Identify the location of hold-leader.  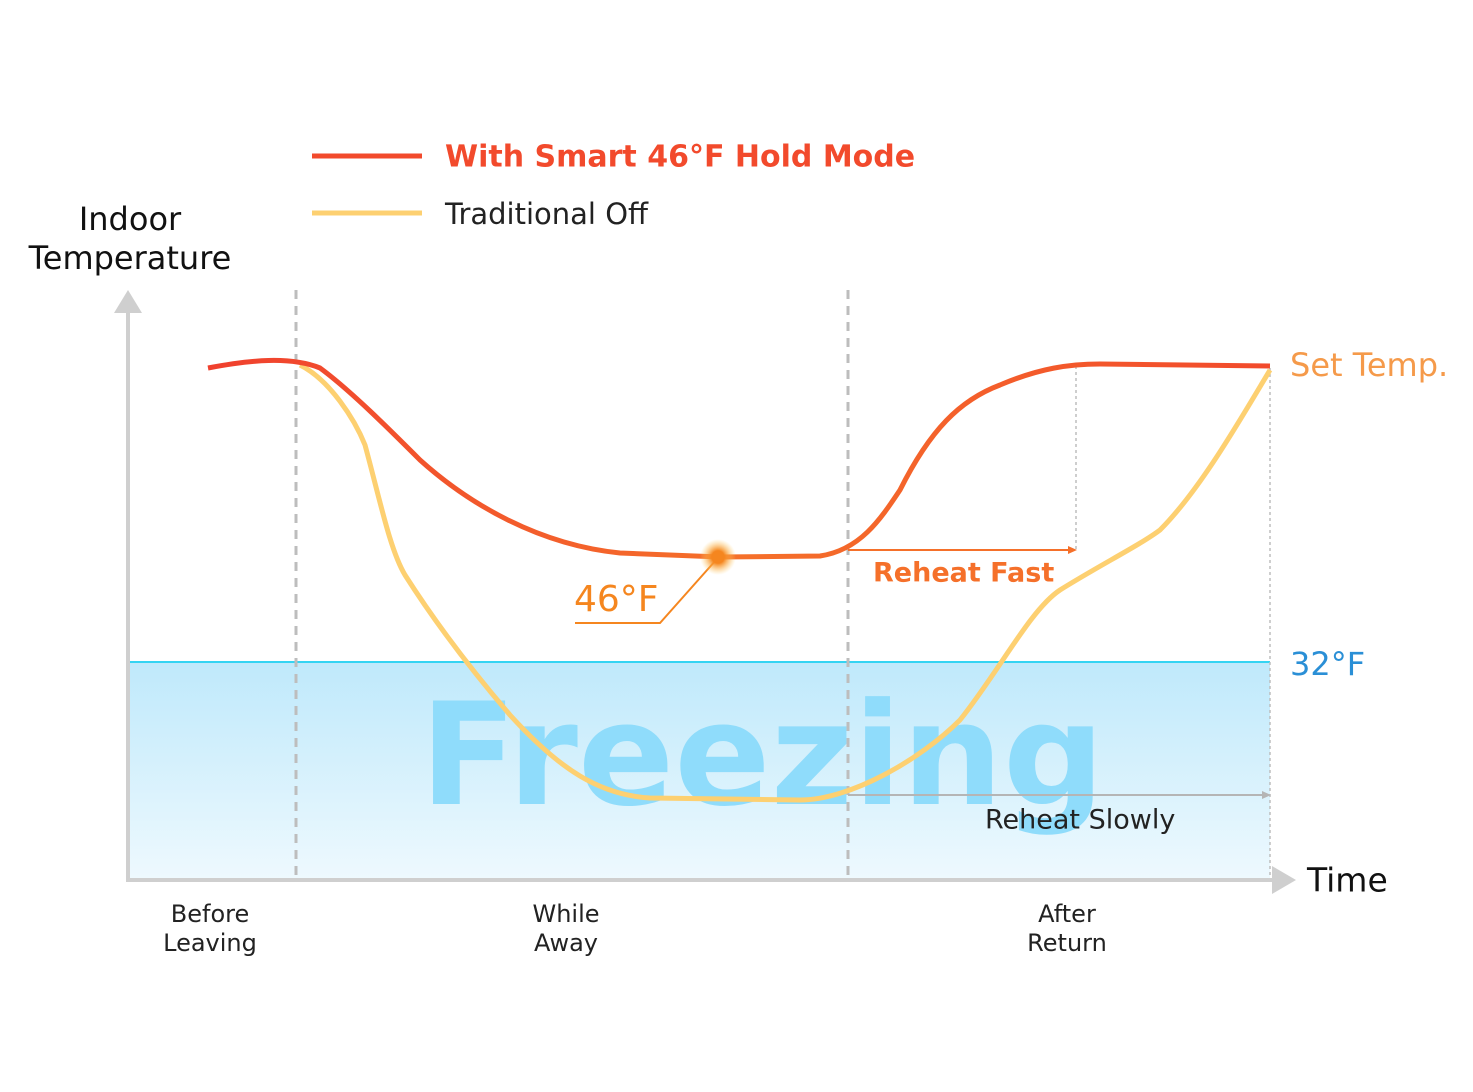
(646, 591).